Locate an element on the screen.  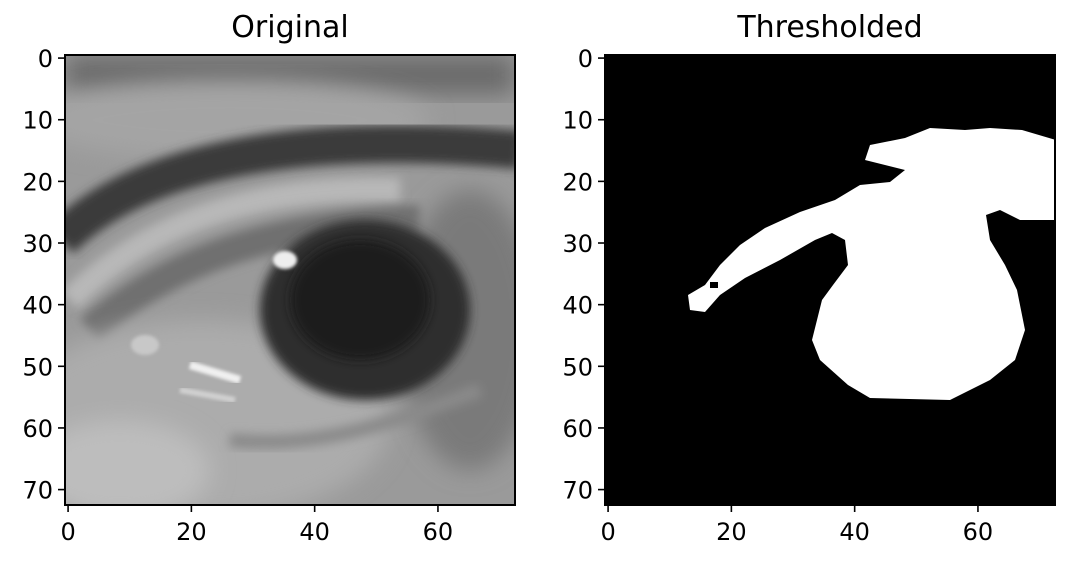
thresholded-x-tick-label: 0 is located at coordinates (607, 532).